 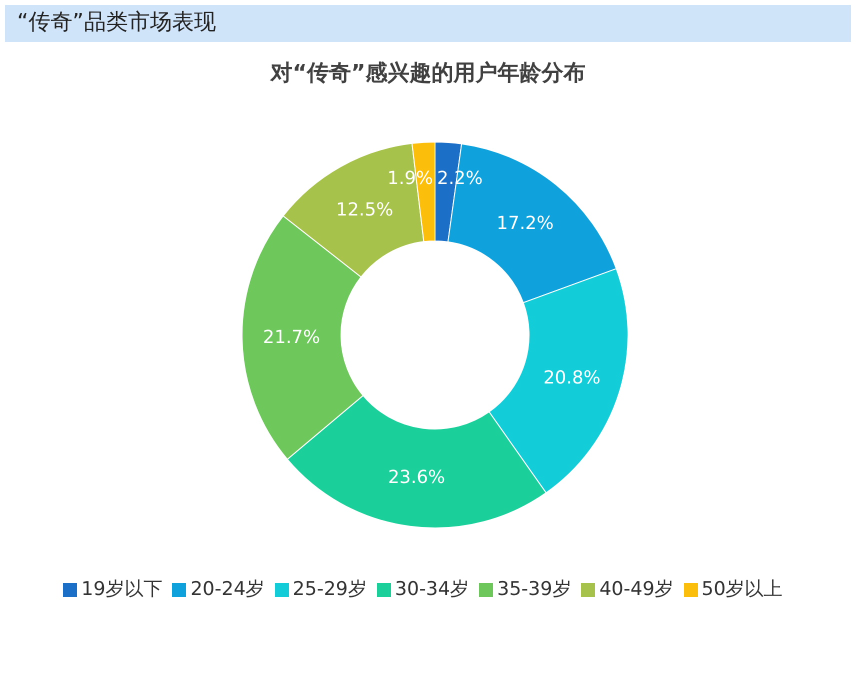 What do you see at coordinates (742, 589) in the screenshot?
I see `legend-label: 50岁以上` at bounding box center [742, 589].